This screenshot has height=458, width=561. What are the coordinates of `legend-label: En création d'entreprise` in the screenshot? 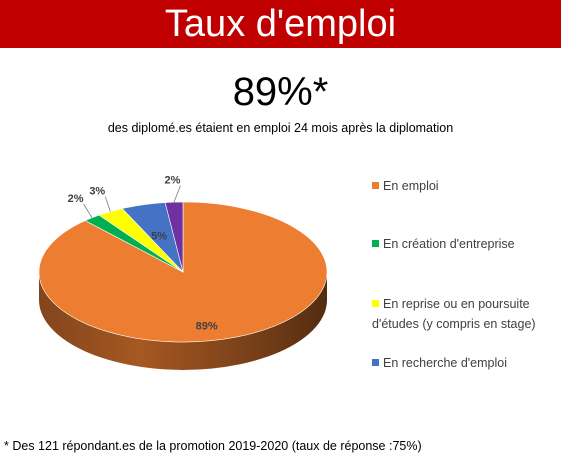 It's located at (449, 244).